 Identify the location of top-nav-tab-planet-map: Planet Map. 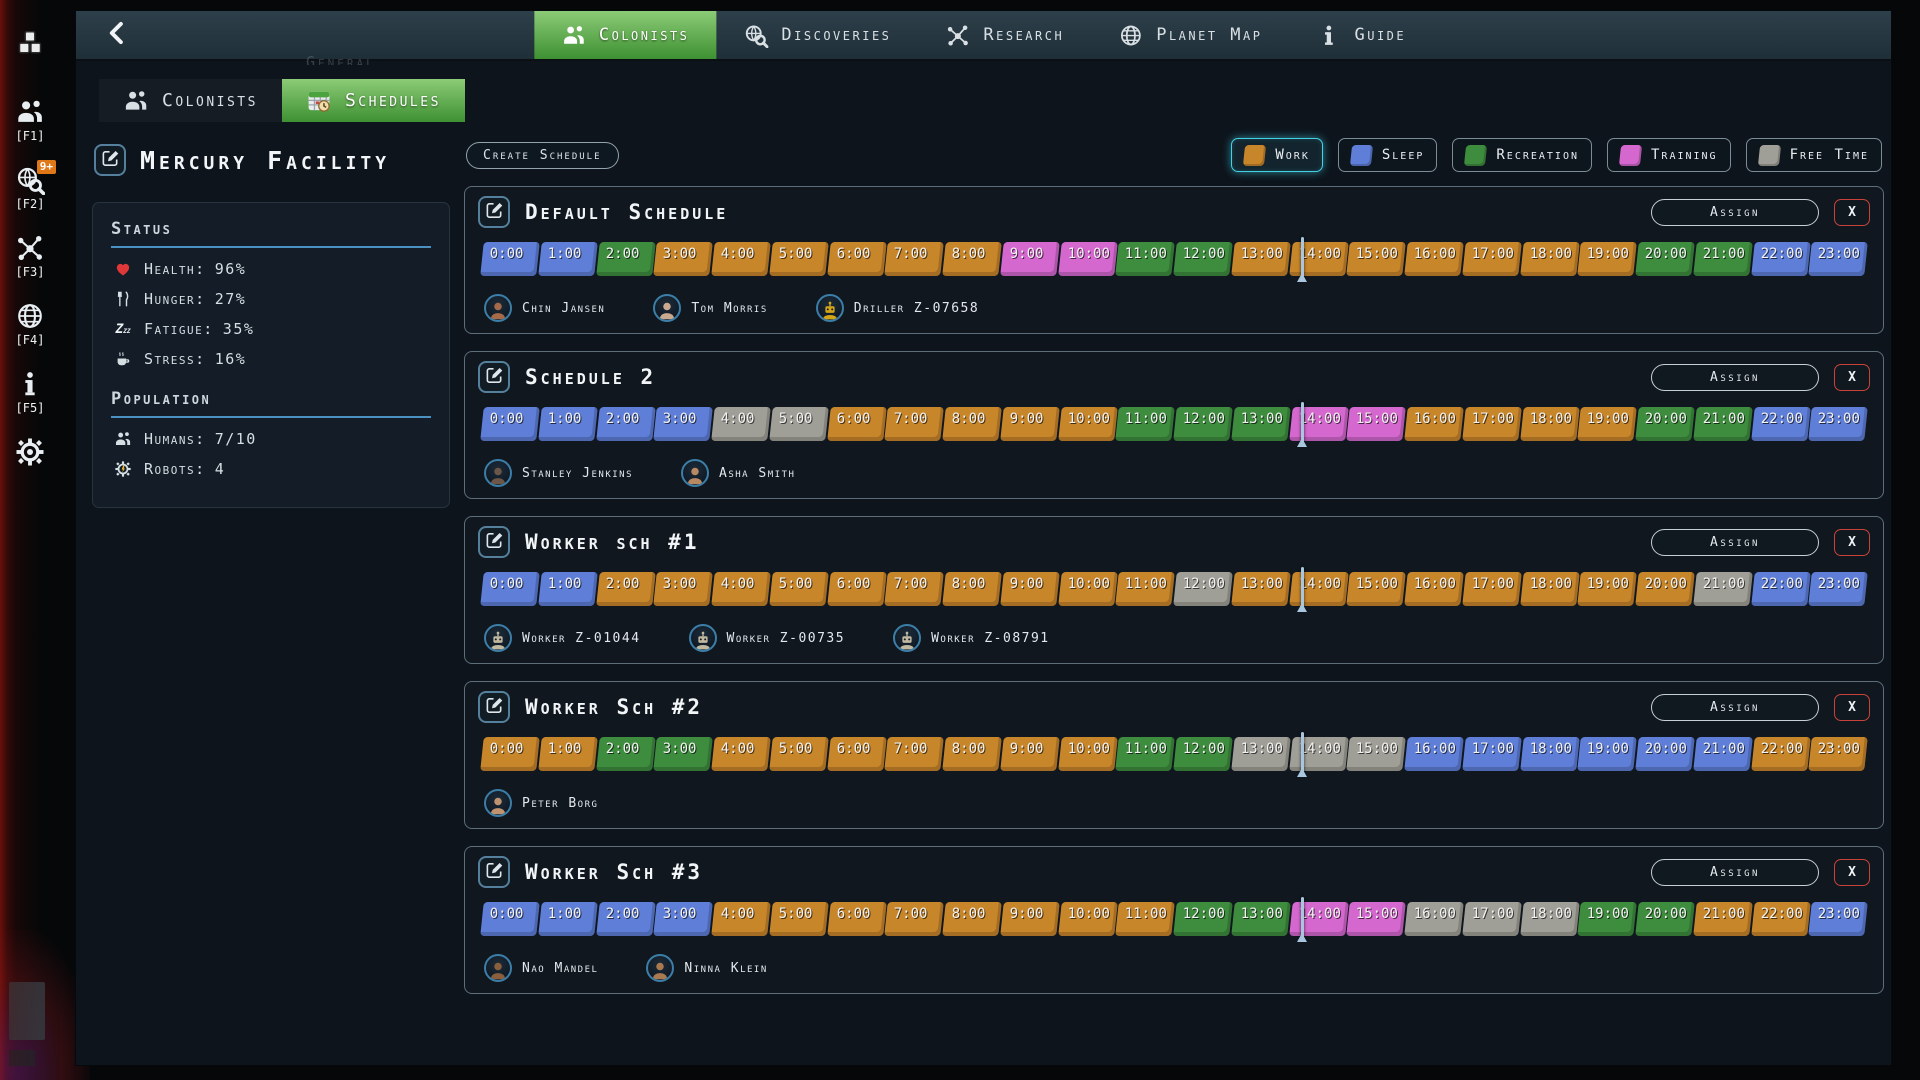
(1190, 35).